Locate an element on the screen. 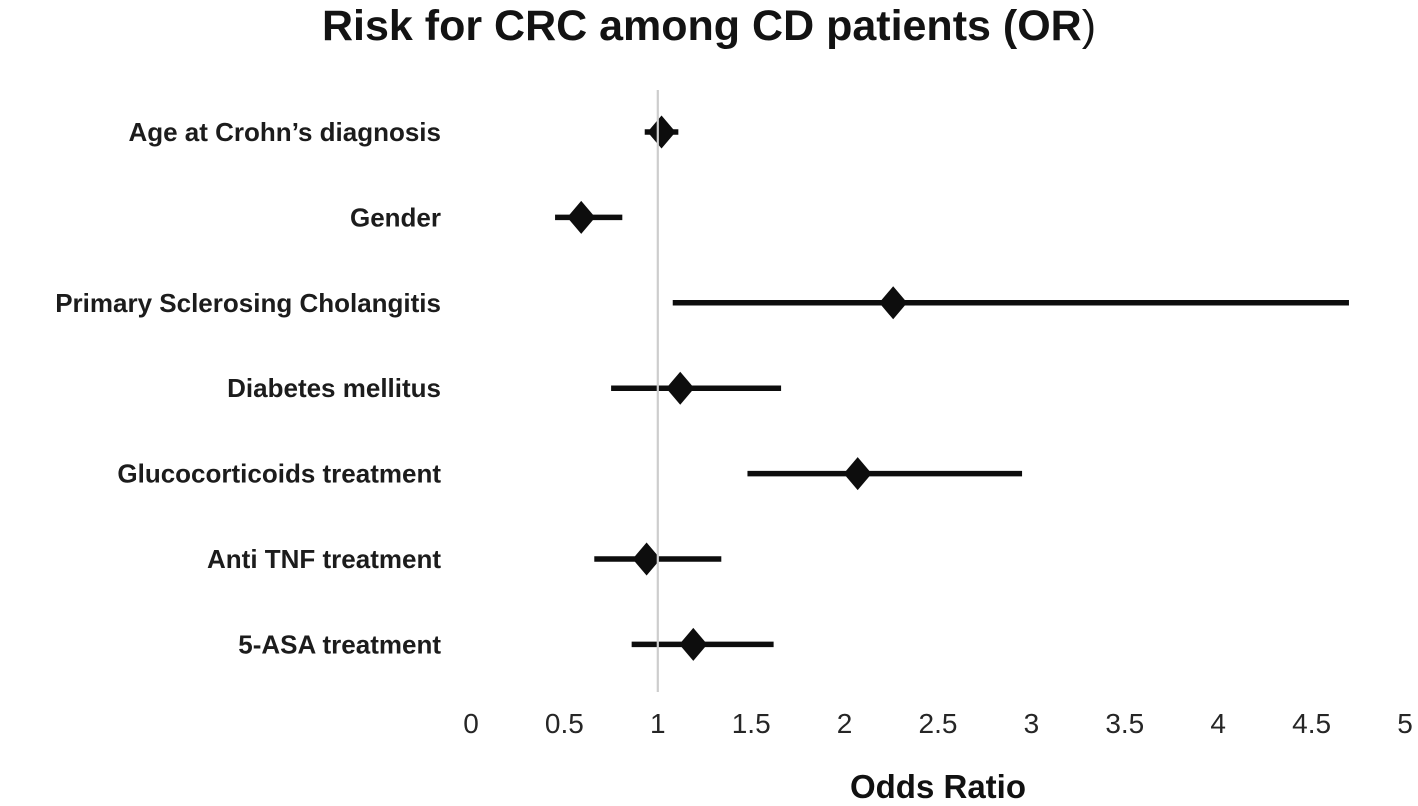 The height and width of the screenshot is (806, 1418). x-tick-label: 3.5 is located at coordinates (1124, 723).